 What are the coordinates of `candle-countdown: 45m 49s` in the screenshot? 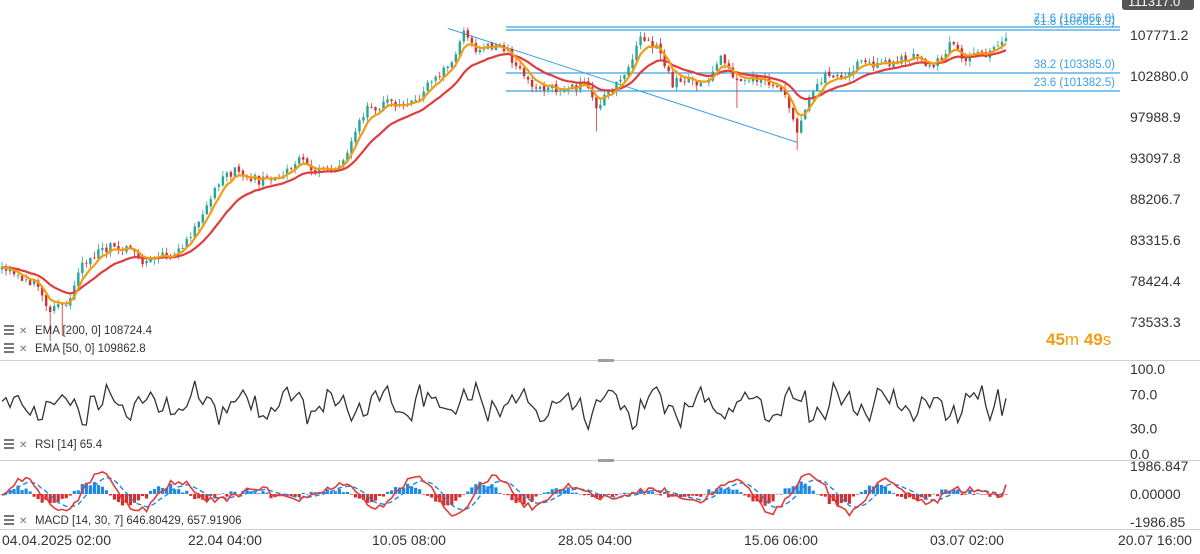 It's located at (1078, 340).